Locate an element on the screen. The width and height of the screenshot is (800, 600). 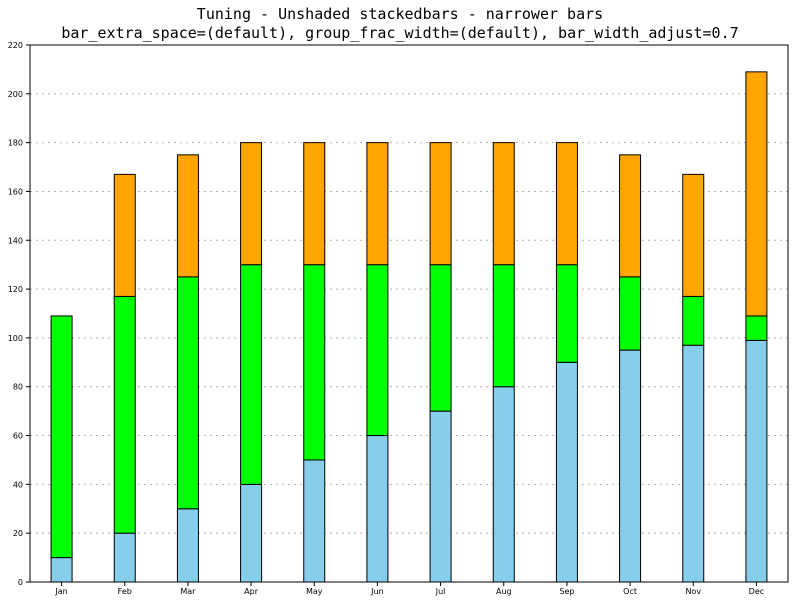
y-tick-label: 60 is located at coordinates (18, 436).